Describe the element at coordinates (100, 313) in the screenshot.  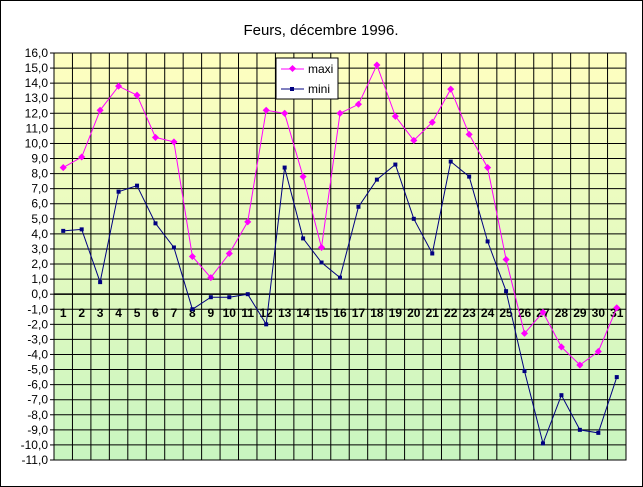
I see `x-tick-label: 3` at that location.